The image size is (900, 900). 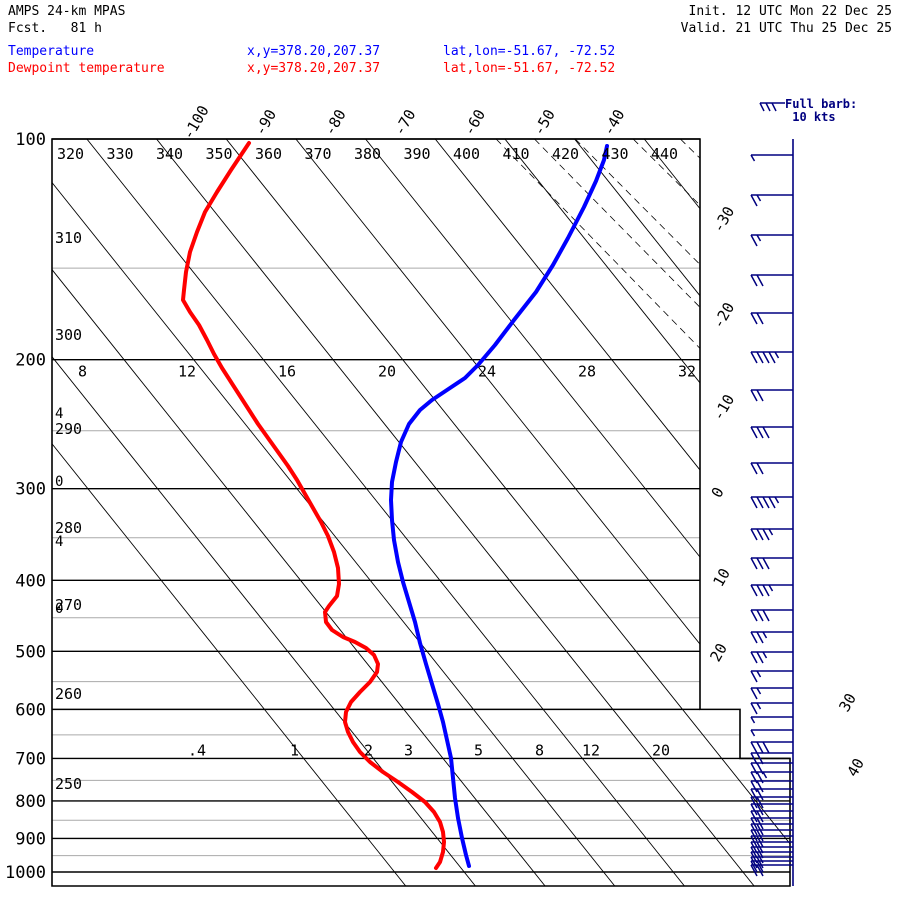 What do you see at coordinates (772, 512) in the screenshot?
I see `wind-barb-column` at bounding box center [772, 512].